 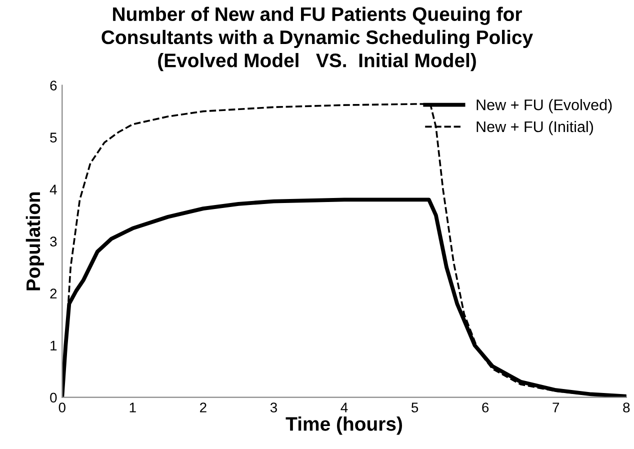 What do you see at coordinates (53, 241) in the screenshot?
I see `y-tick-label: 3` at bounding box center [53, 241].